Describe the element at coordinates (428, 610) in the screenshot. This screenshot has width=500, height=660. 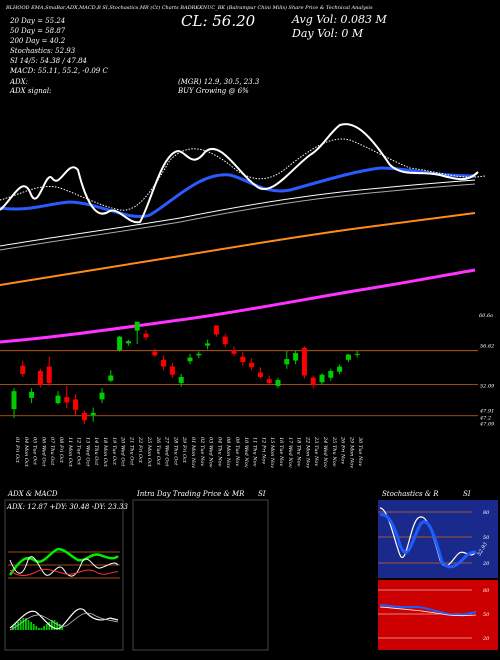
I see `rsi-line` at that location.